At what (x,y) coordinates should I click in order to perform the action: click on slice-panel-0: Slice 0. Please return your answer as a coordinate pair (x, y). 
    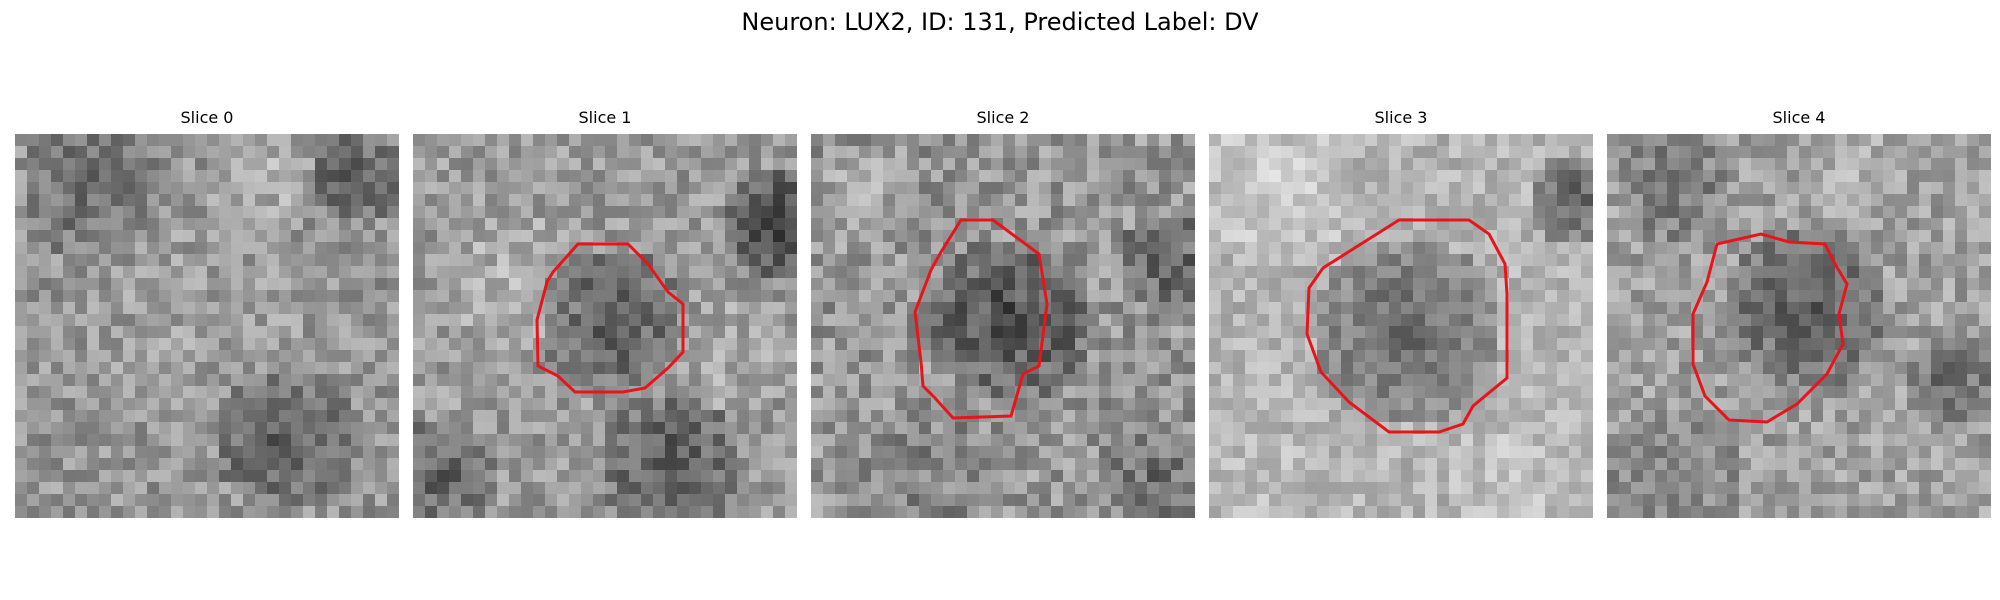
    Looking at the image, I should click on (207, 313).